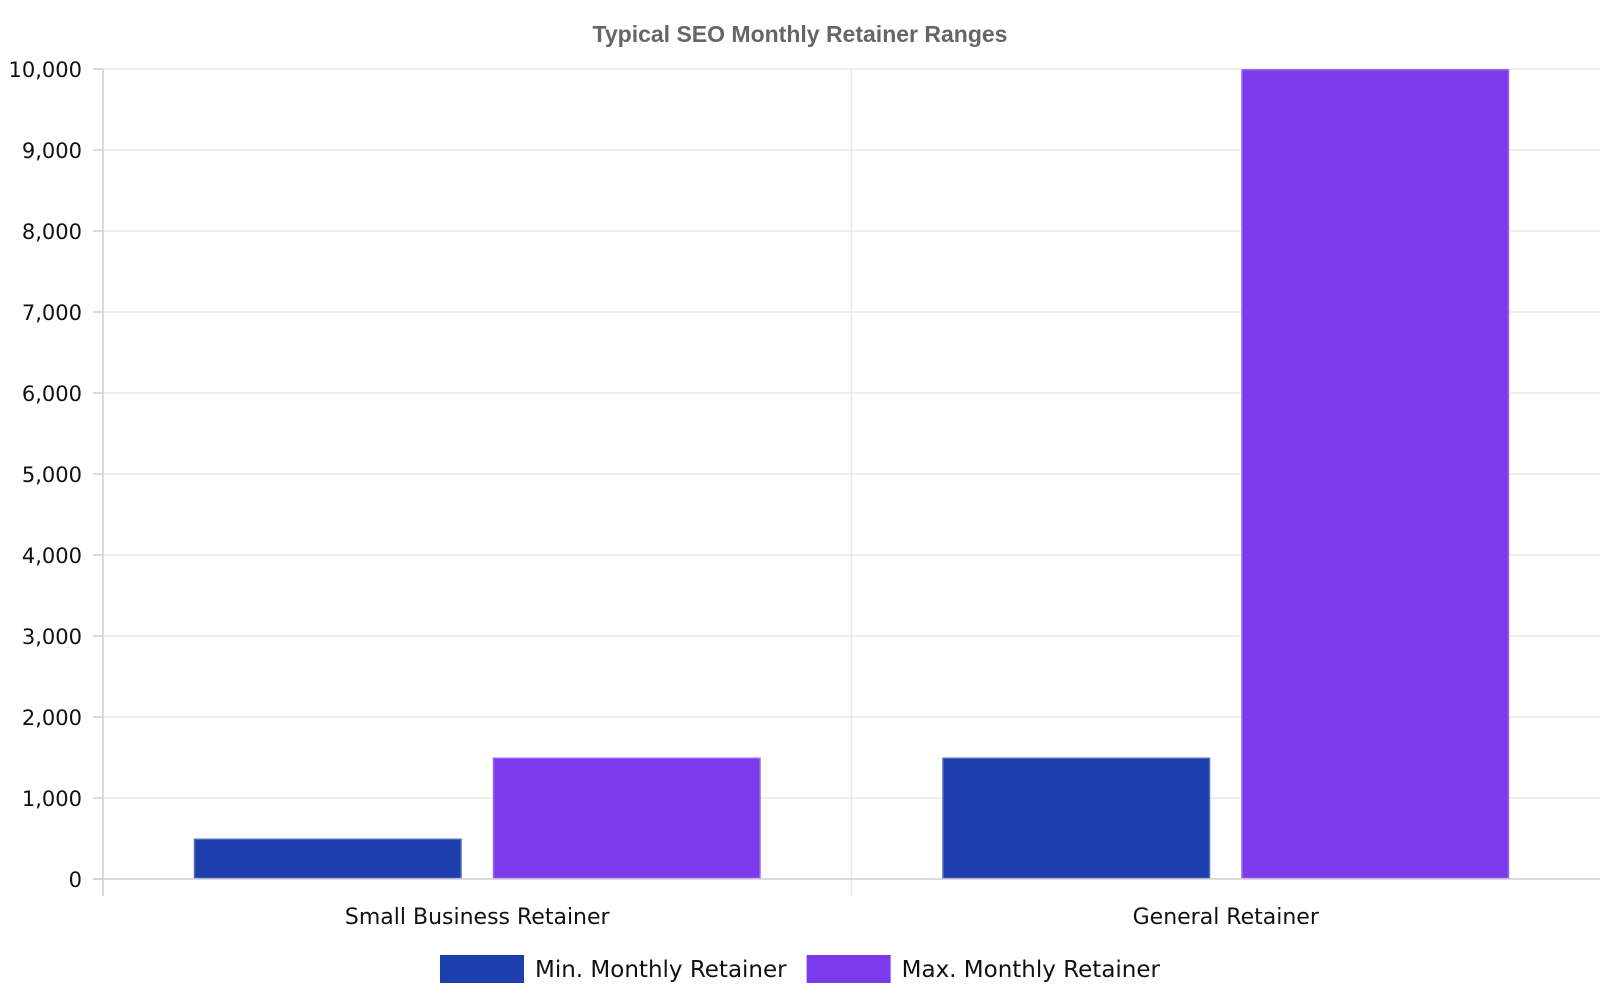  Describe the element at coordinates (52, 232) in the screenshot. I see `y-tick-label: 8,000` at that location.